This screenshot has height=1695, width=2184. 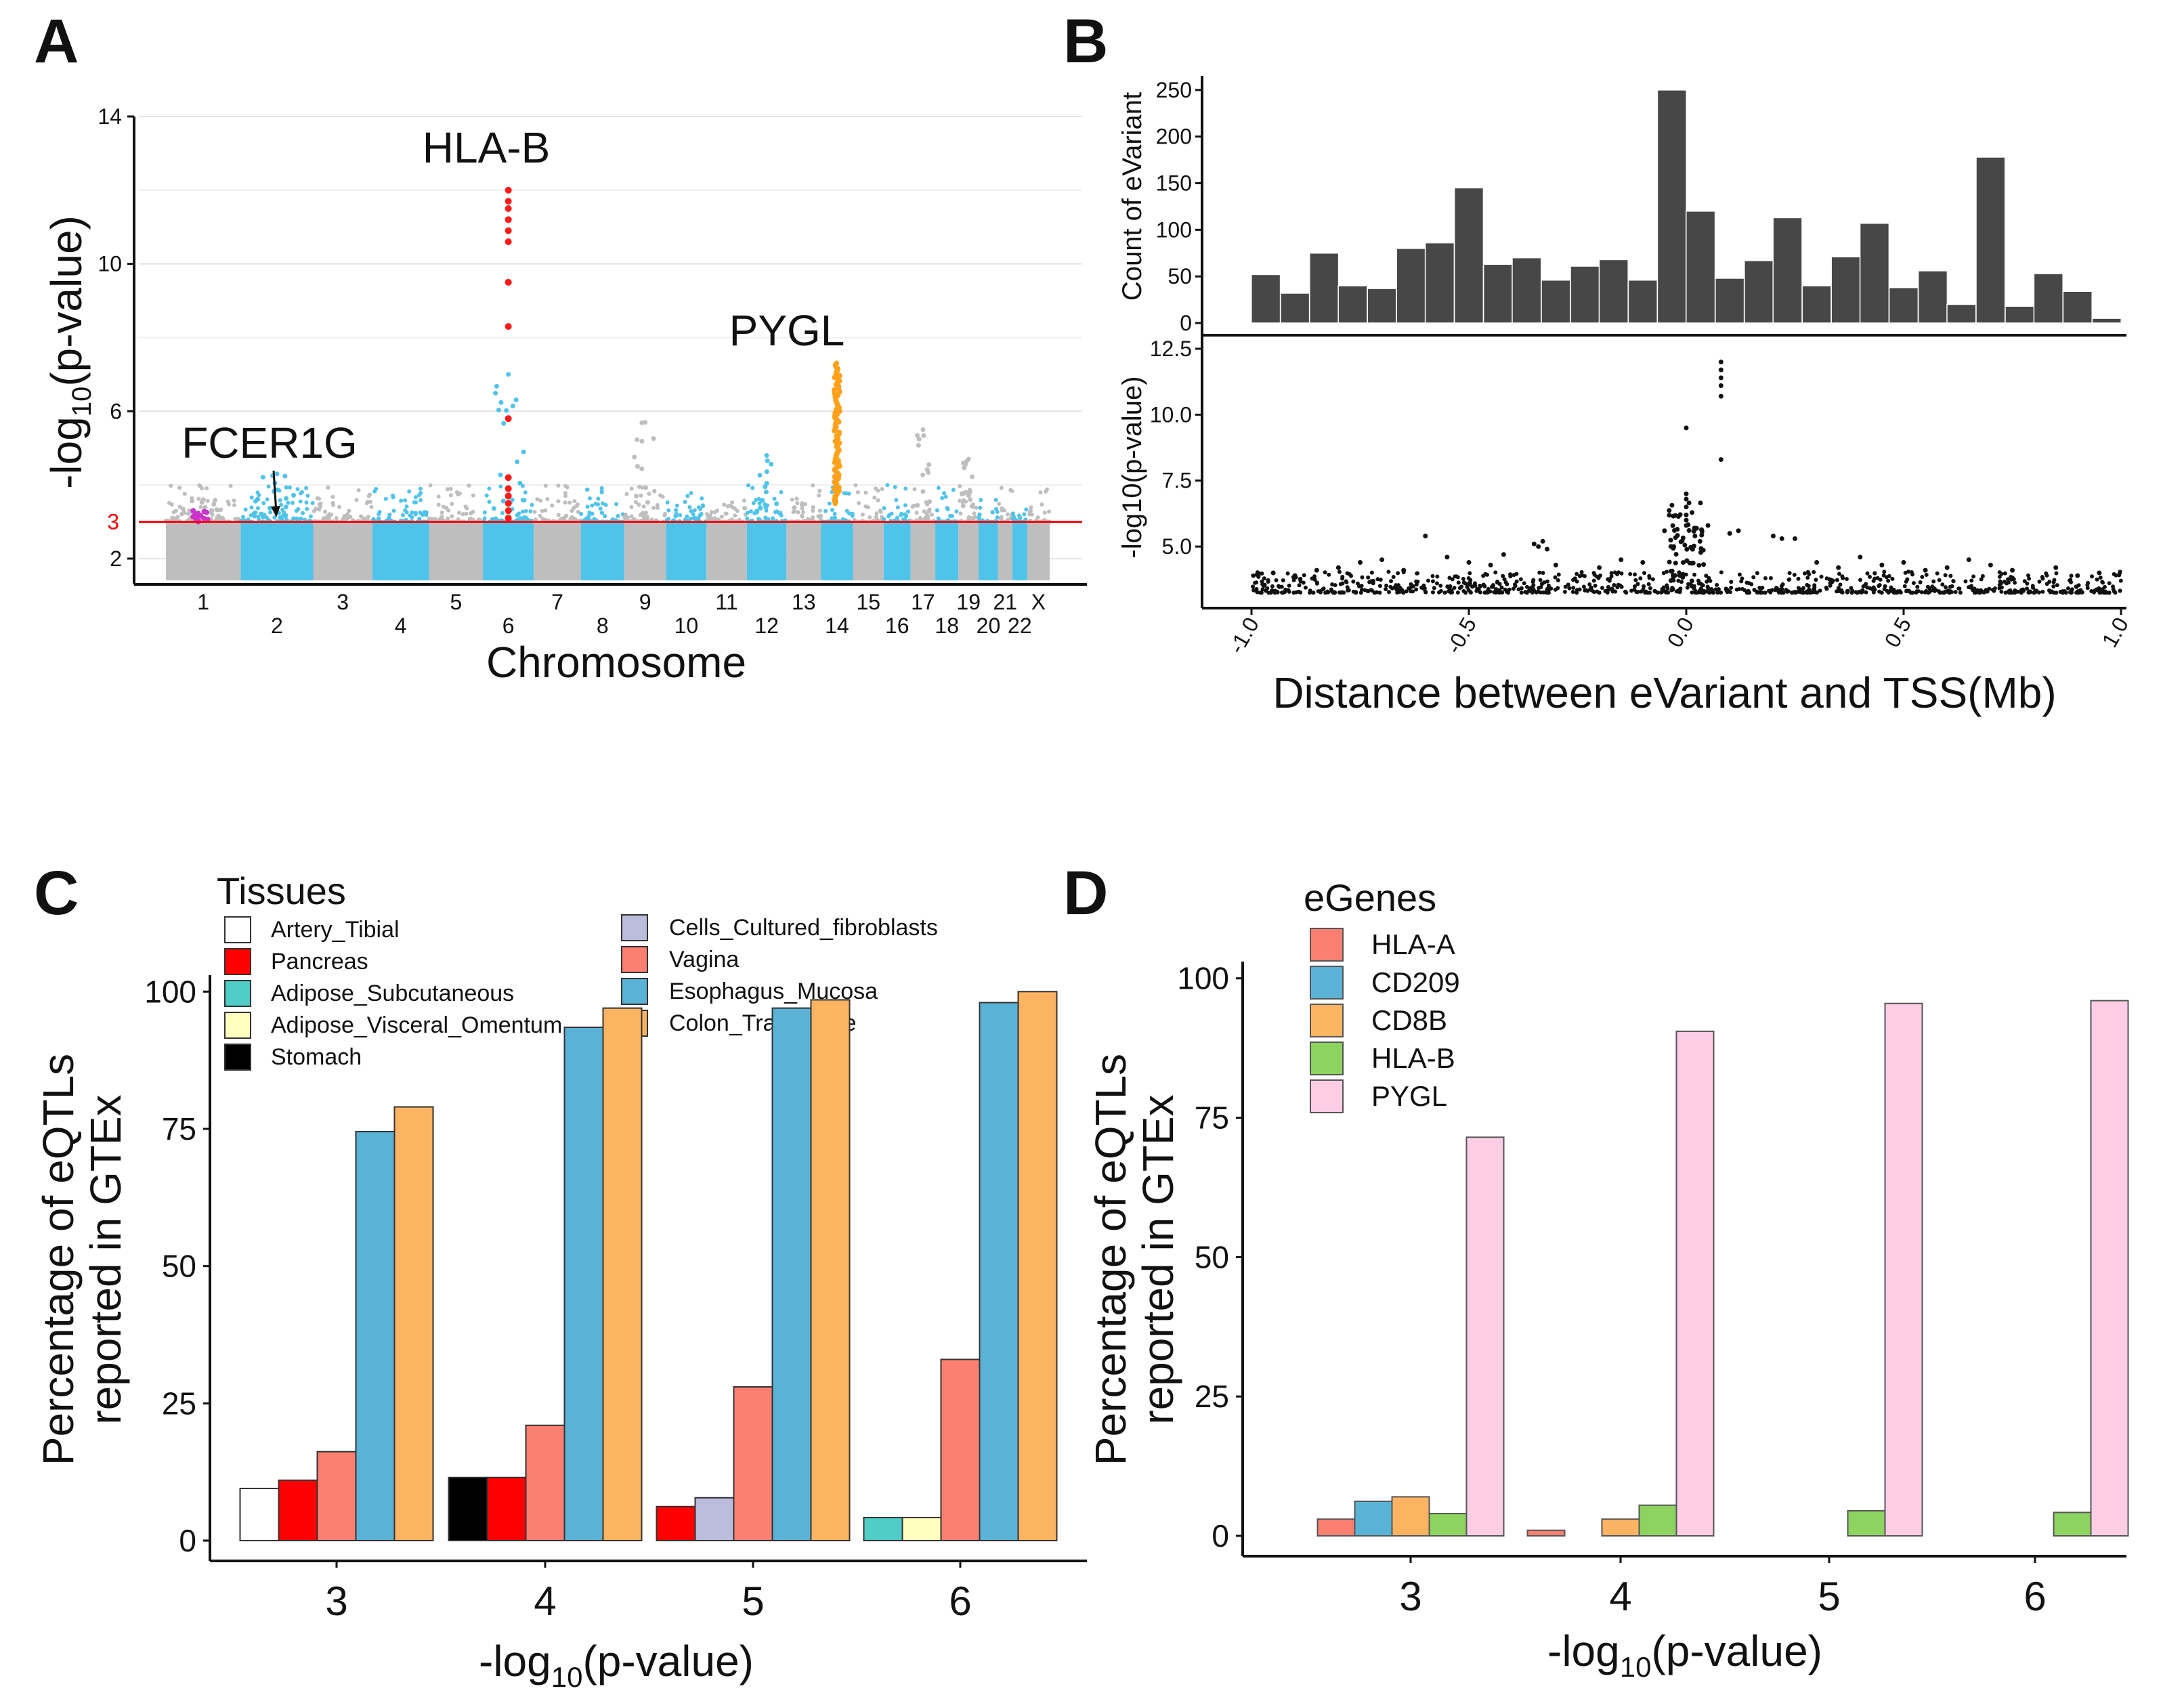 I want to click on bar-hla-a, so click(x=1336, y=1527).